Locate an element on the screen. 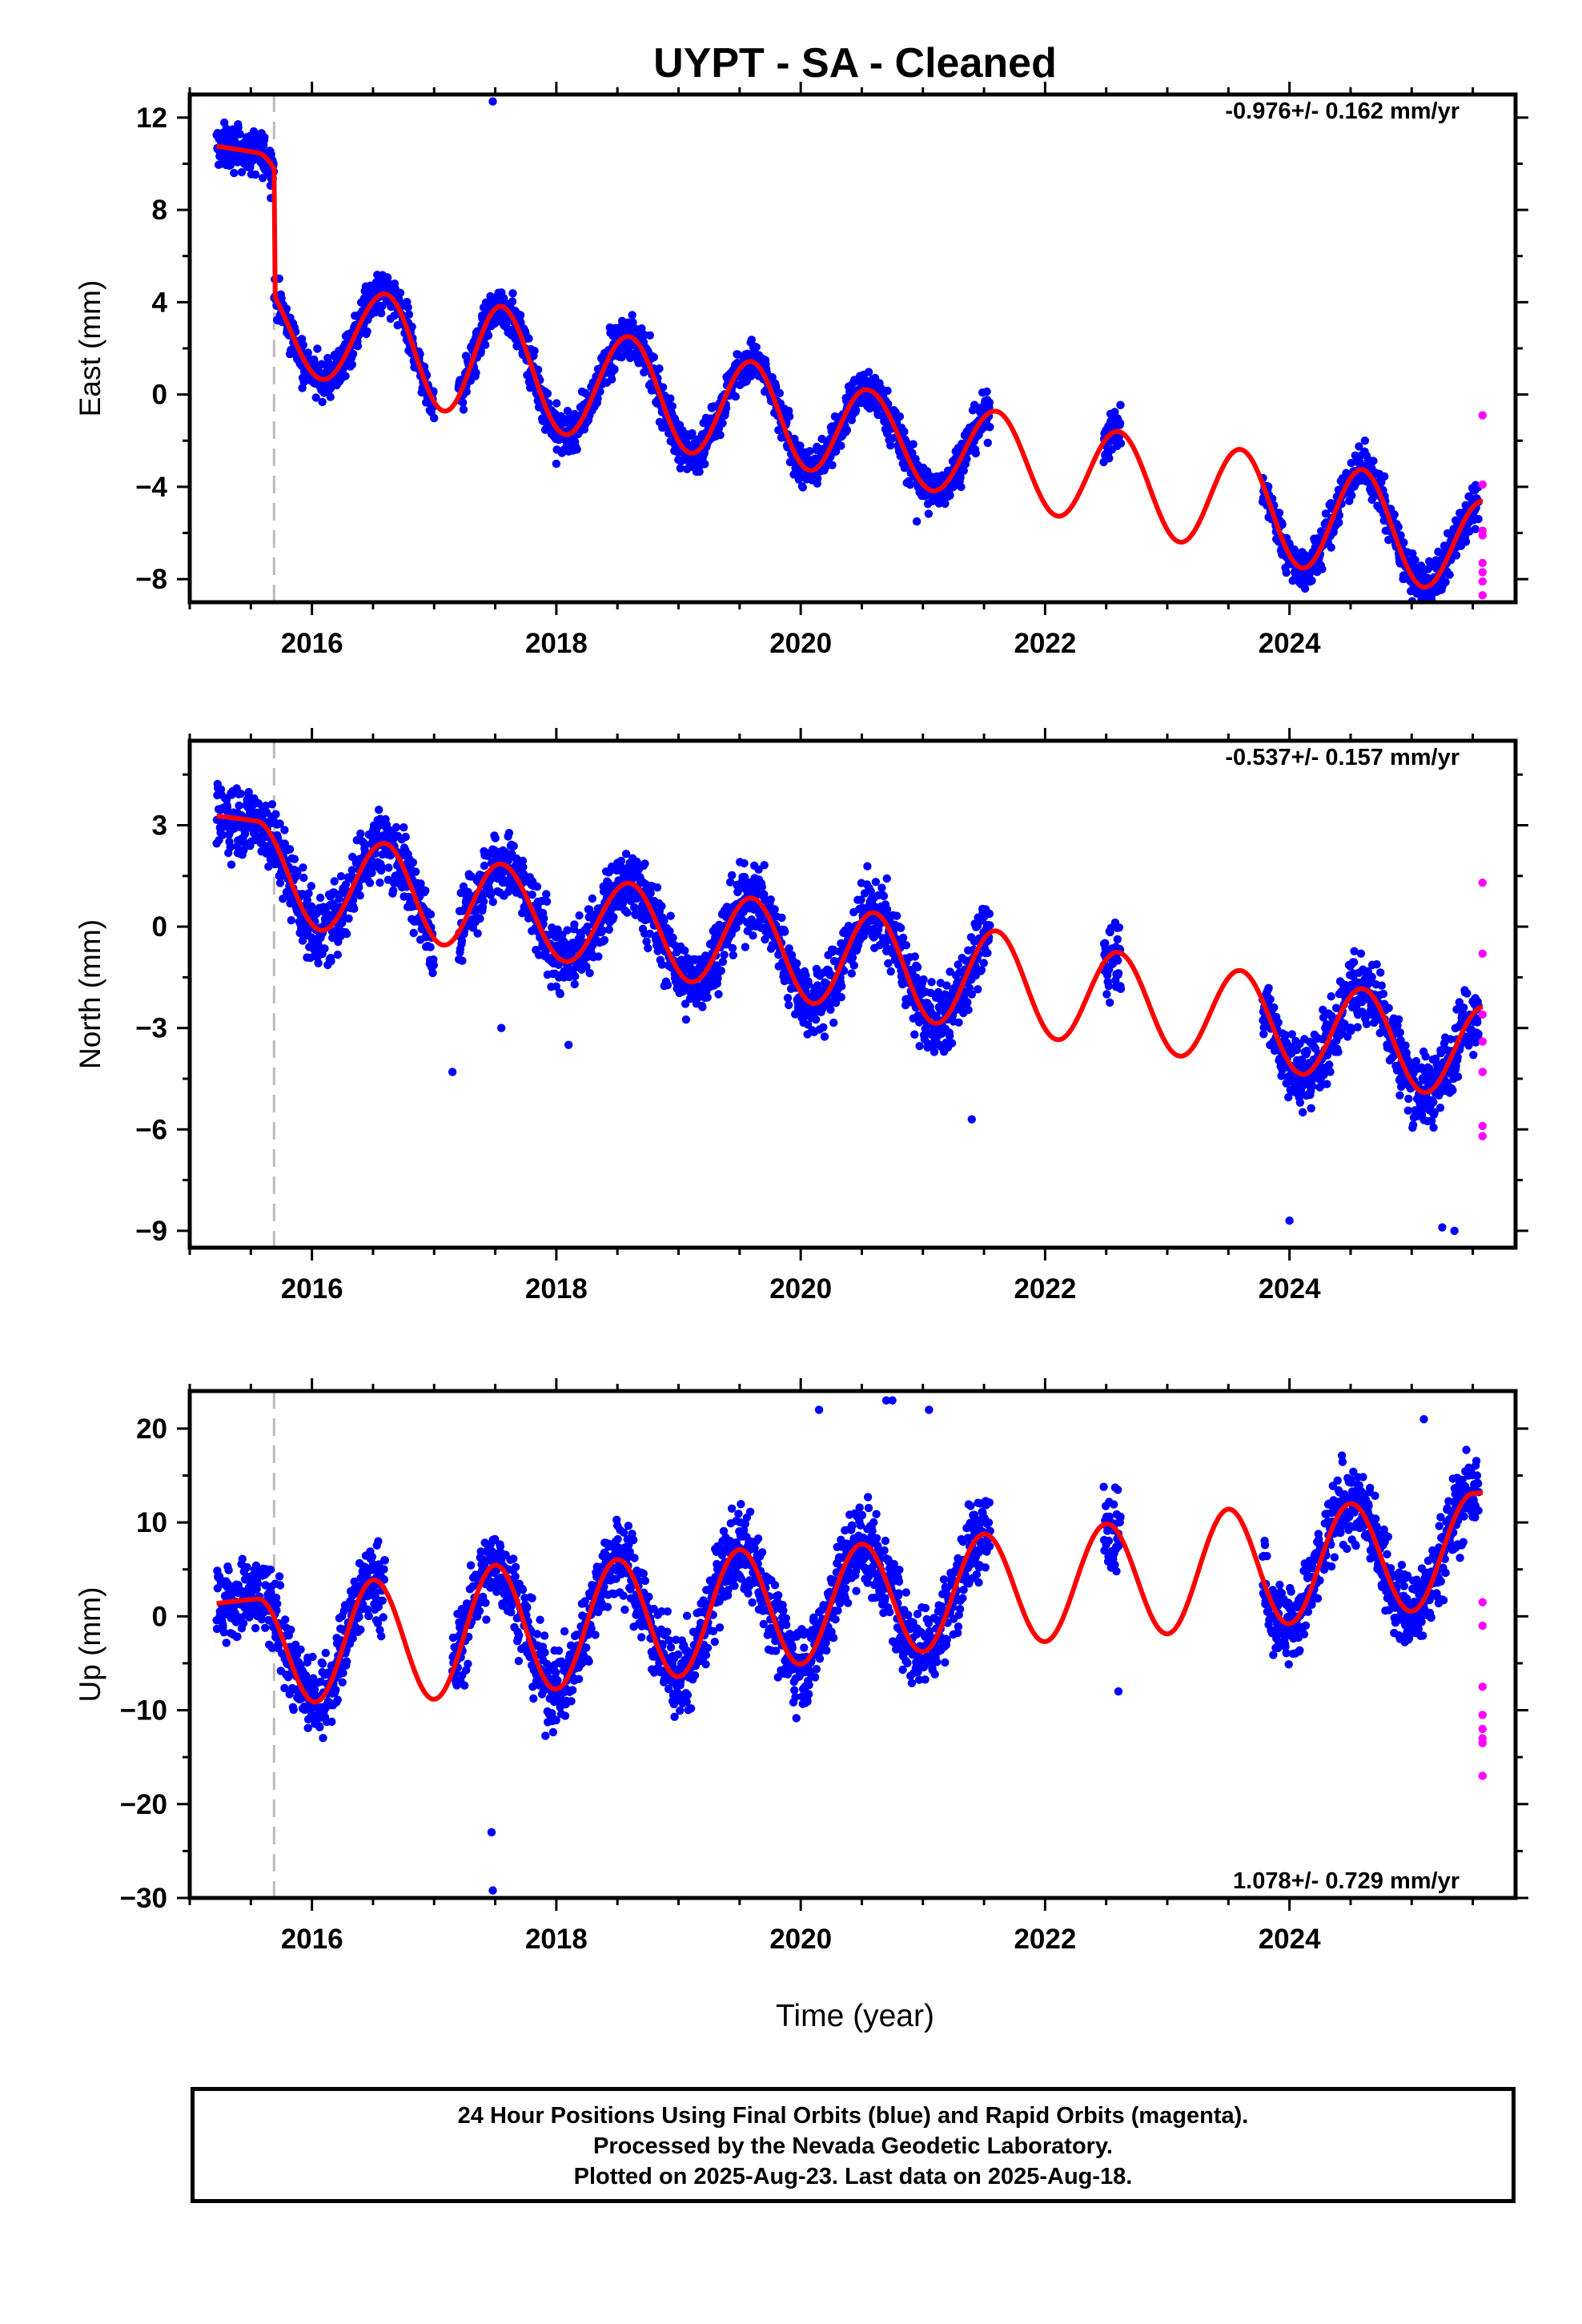 This screenshot has height=2324, width=1582. x-tick-label: 2024 is located at coordinates (1290, 644).